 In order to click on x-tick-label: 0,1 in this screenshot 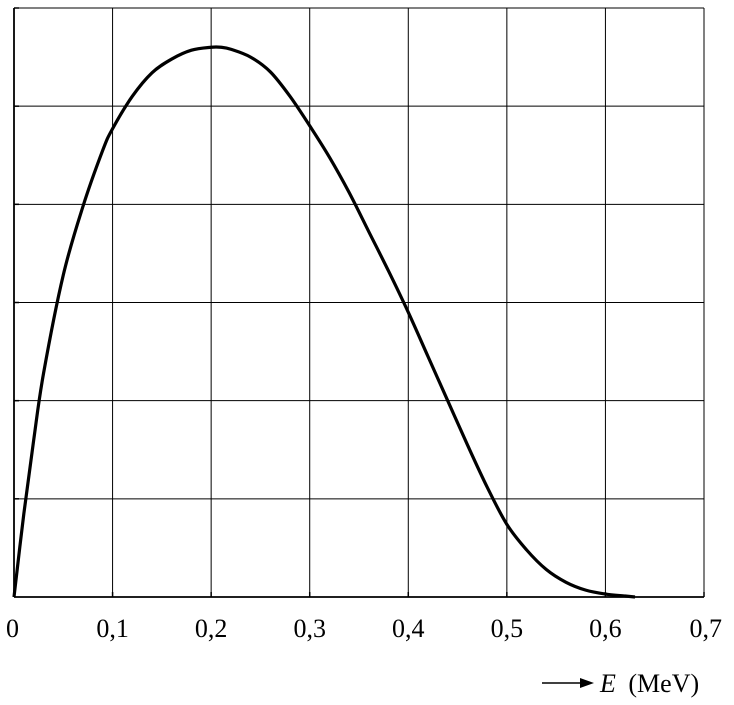, I will do `click(112, 628)`.